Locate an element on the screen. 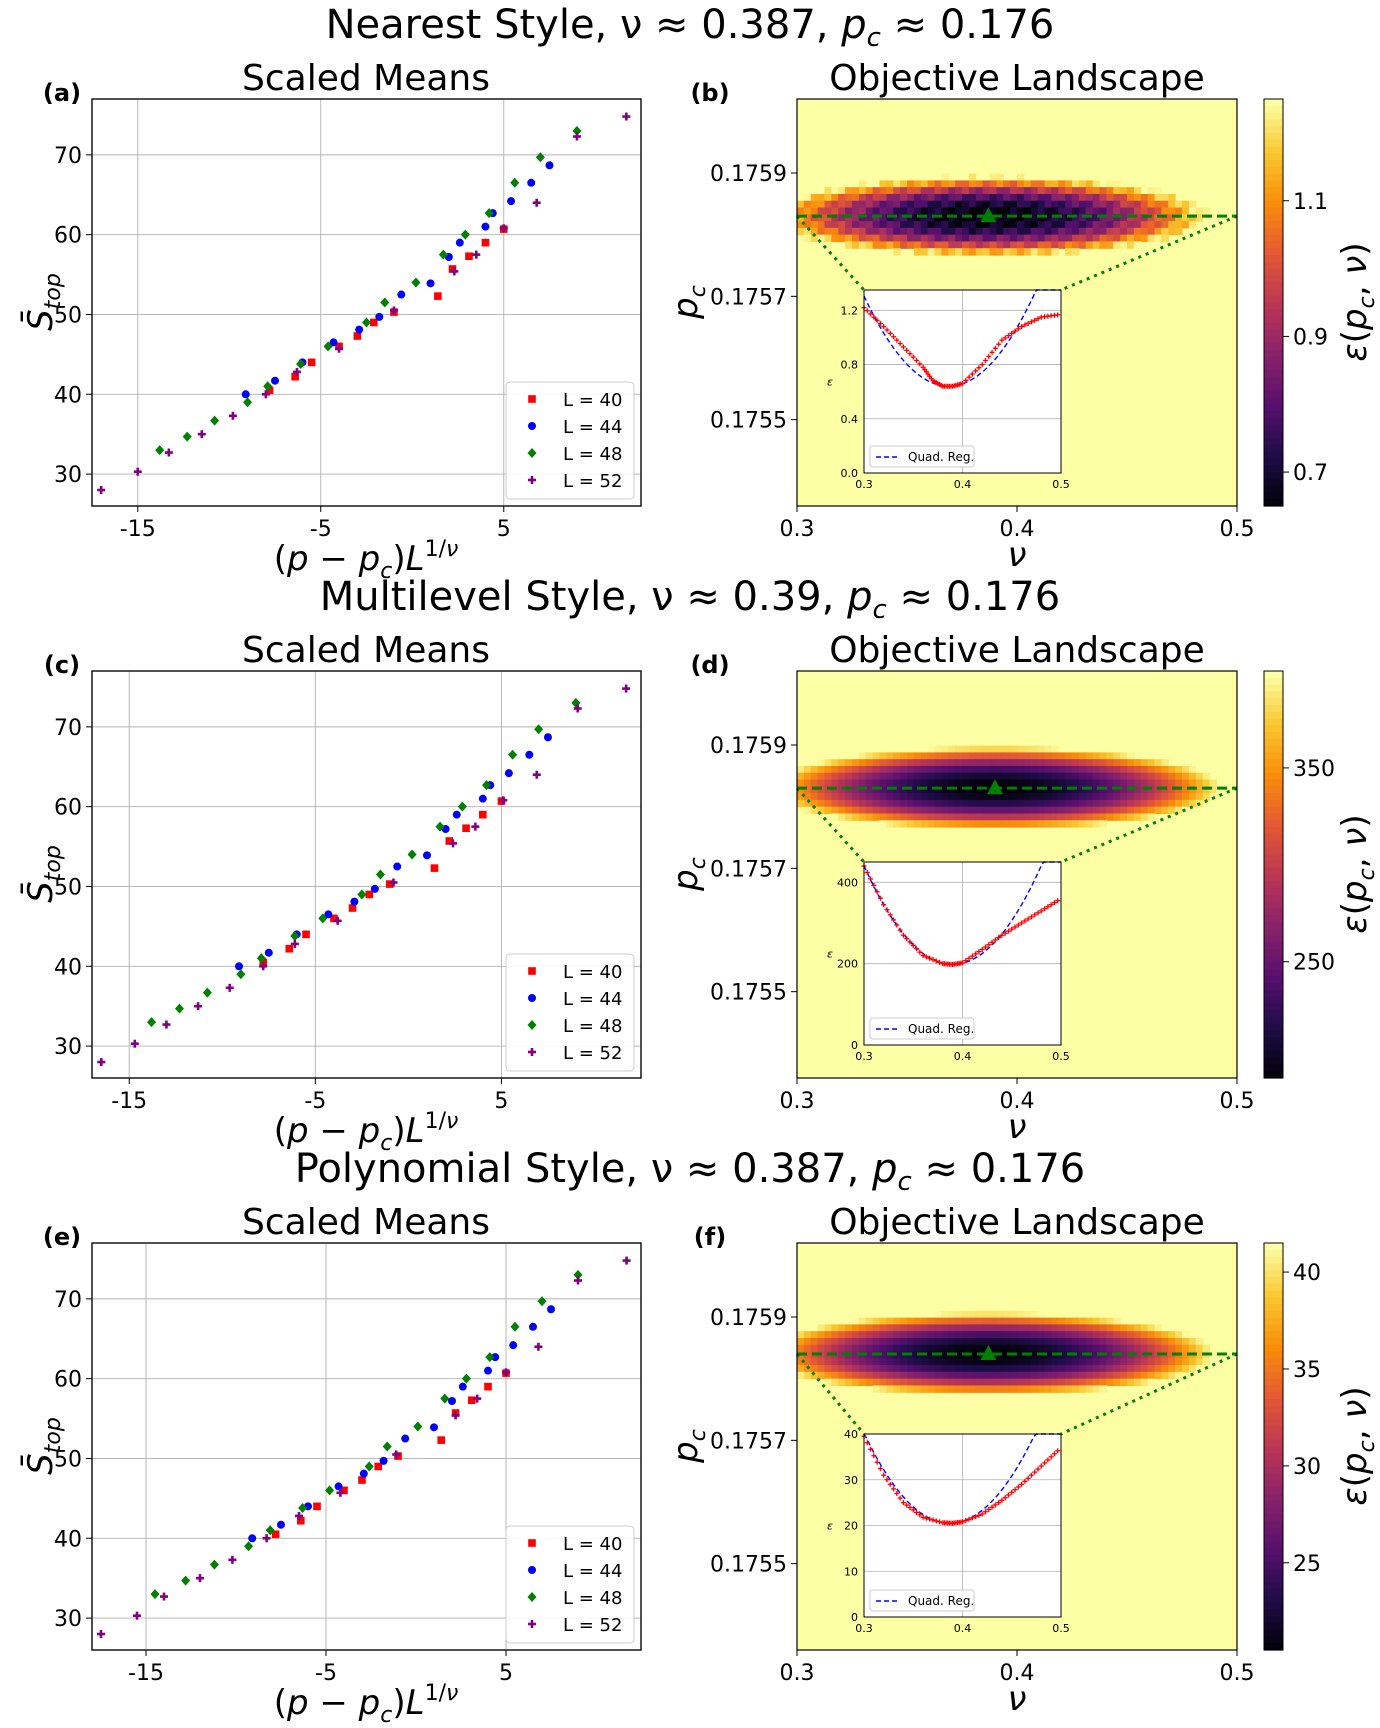 The height and width of the screenshot is (1728, 1380). y-tick-label: 0.1755 is located at coordinates (748, 1565).